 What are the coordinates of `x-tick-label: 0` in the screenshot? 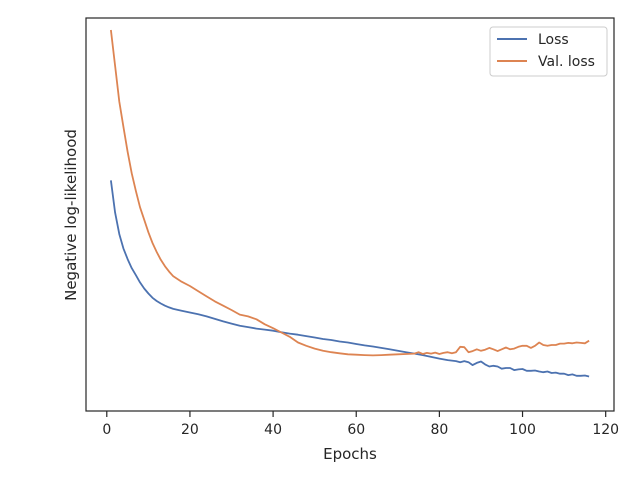 It's located at (106, 430).